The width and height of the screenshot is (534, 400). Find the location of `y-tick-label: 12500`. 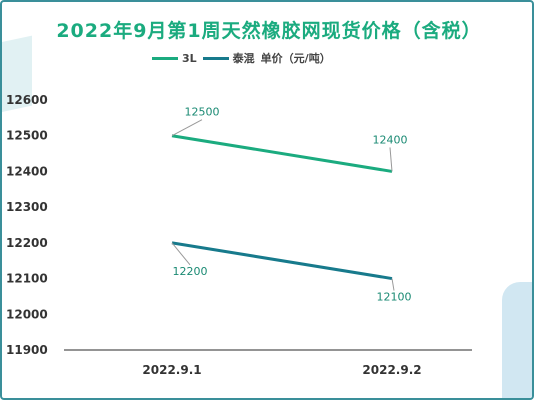

y-tick-label: 12500 is located at coordinates (27, 136).